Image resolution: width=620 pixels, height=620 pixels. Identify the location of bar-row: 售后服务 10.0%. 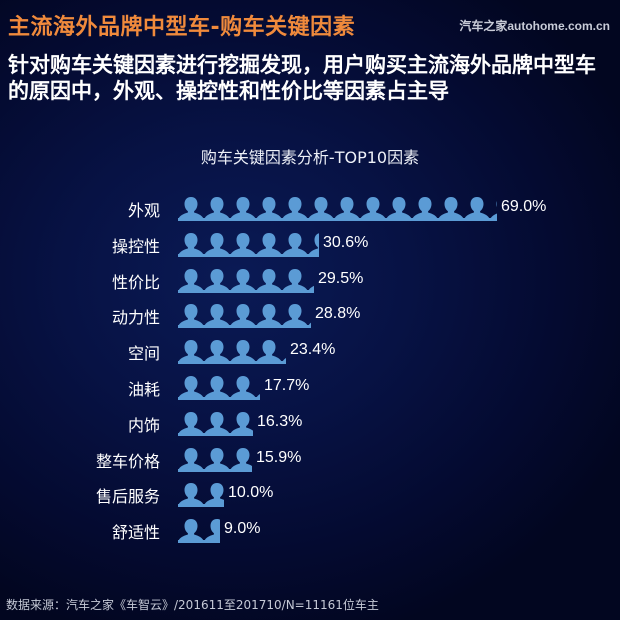
(310, 493).